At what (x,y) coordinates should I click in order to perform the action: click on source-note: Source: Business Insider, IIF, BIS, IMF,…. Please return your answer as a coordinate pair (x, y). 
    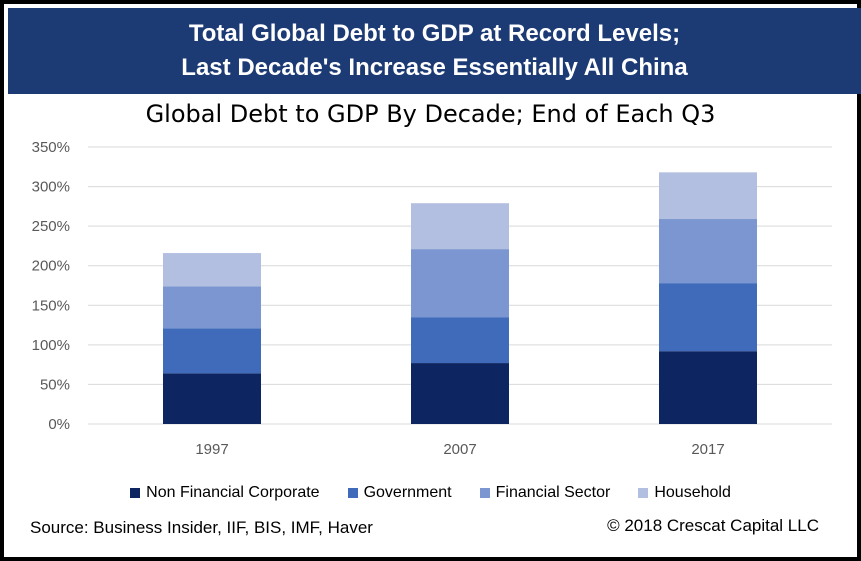
    Looking at the image, I should click on (201, 527).